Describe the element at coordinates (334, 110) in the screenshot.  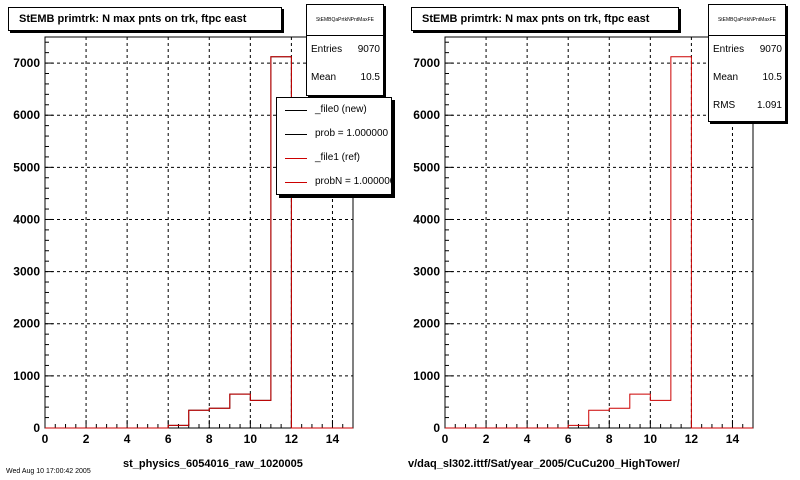
I see `legend-item-file0: _file0 (new)` at that location.